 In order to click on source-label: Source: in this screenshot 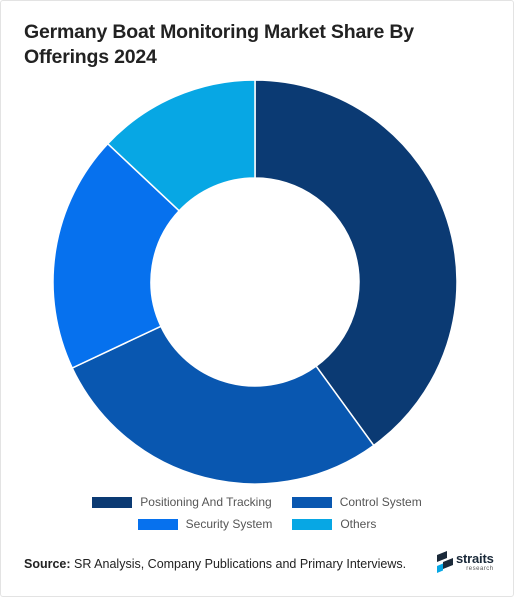, I will do `click(47, 564)`.